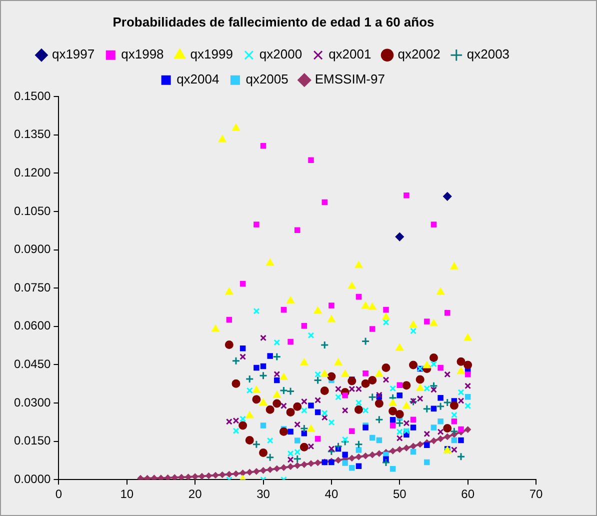 The height and width of the screenshot is (516, 597). Describe the element at coordinates (331, 494) in the screenshot. I see `x-tick-label: 40` at that location.